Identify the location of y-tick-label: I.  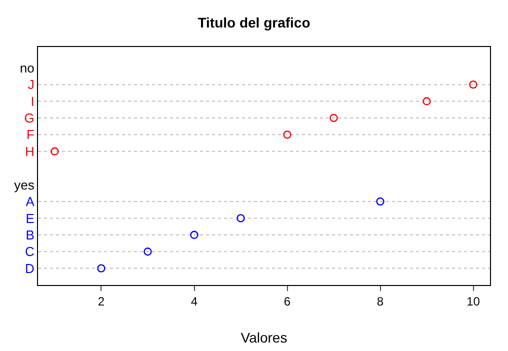
(32, 101).